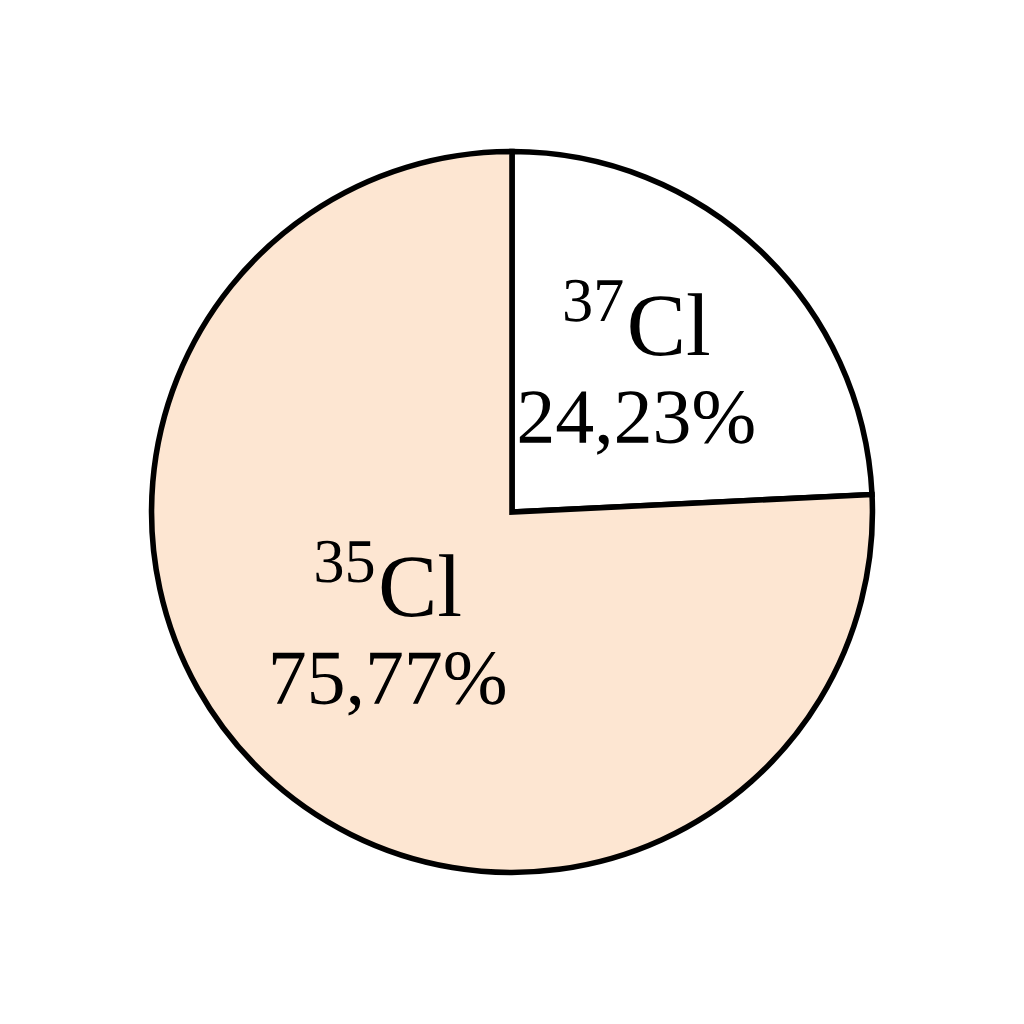 The width and height of the screenshot is (1024, 1024). I want to click on slice-label: $^{35}$Cl, so click(388, 578).